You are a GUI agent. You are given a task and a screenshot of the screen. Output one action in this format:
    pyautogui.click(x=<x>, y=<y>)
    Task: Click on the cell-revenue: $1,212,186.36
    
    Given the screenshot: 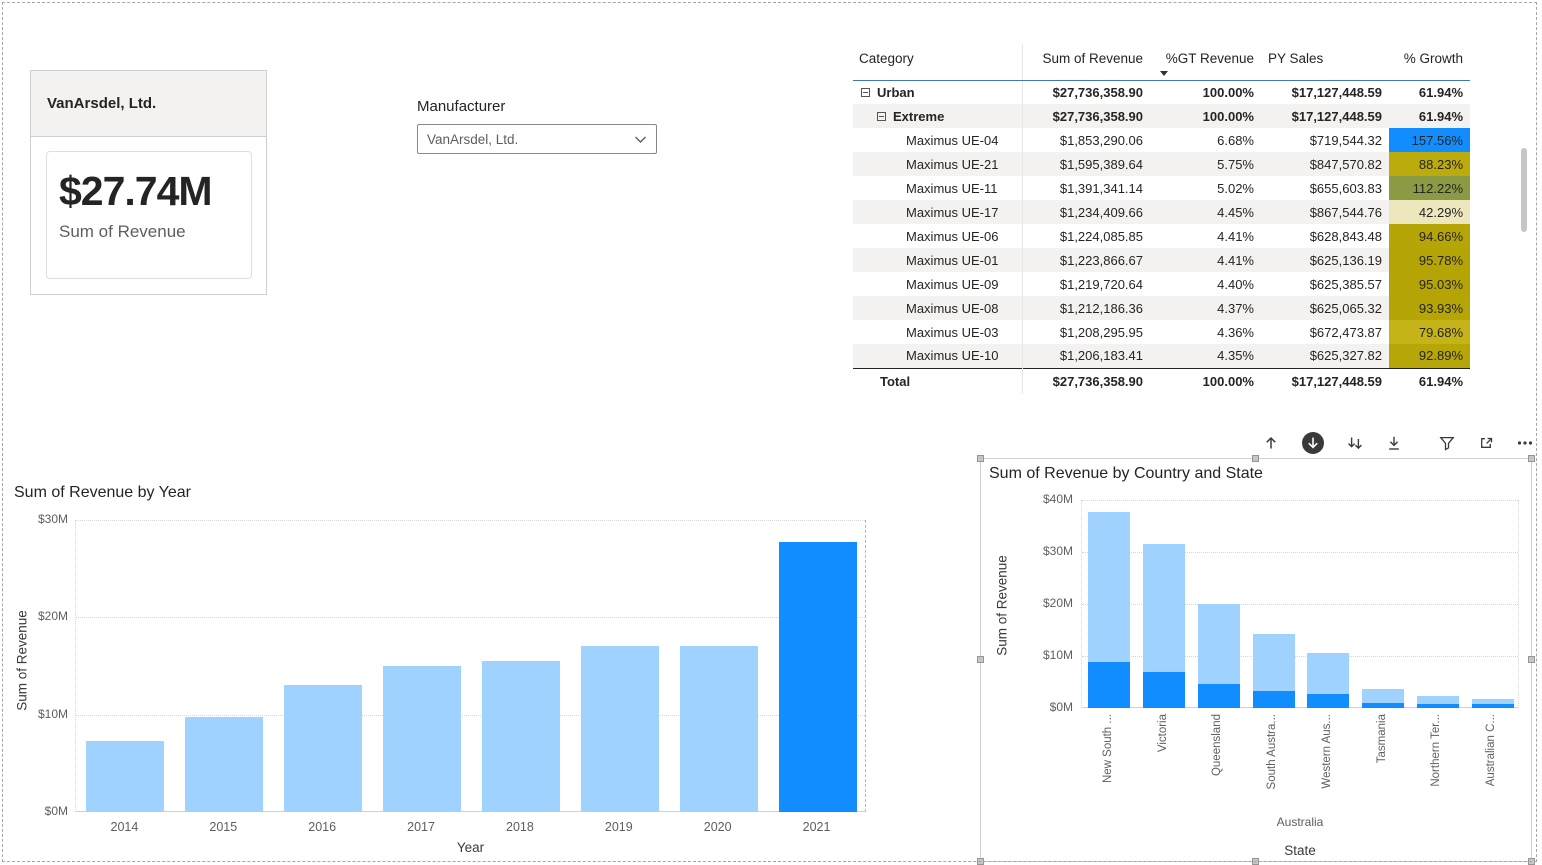 What is the action you would take?
    pyautogui.click(x=1086, y=308)
    